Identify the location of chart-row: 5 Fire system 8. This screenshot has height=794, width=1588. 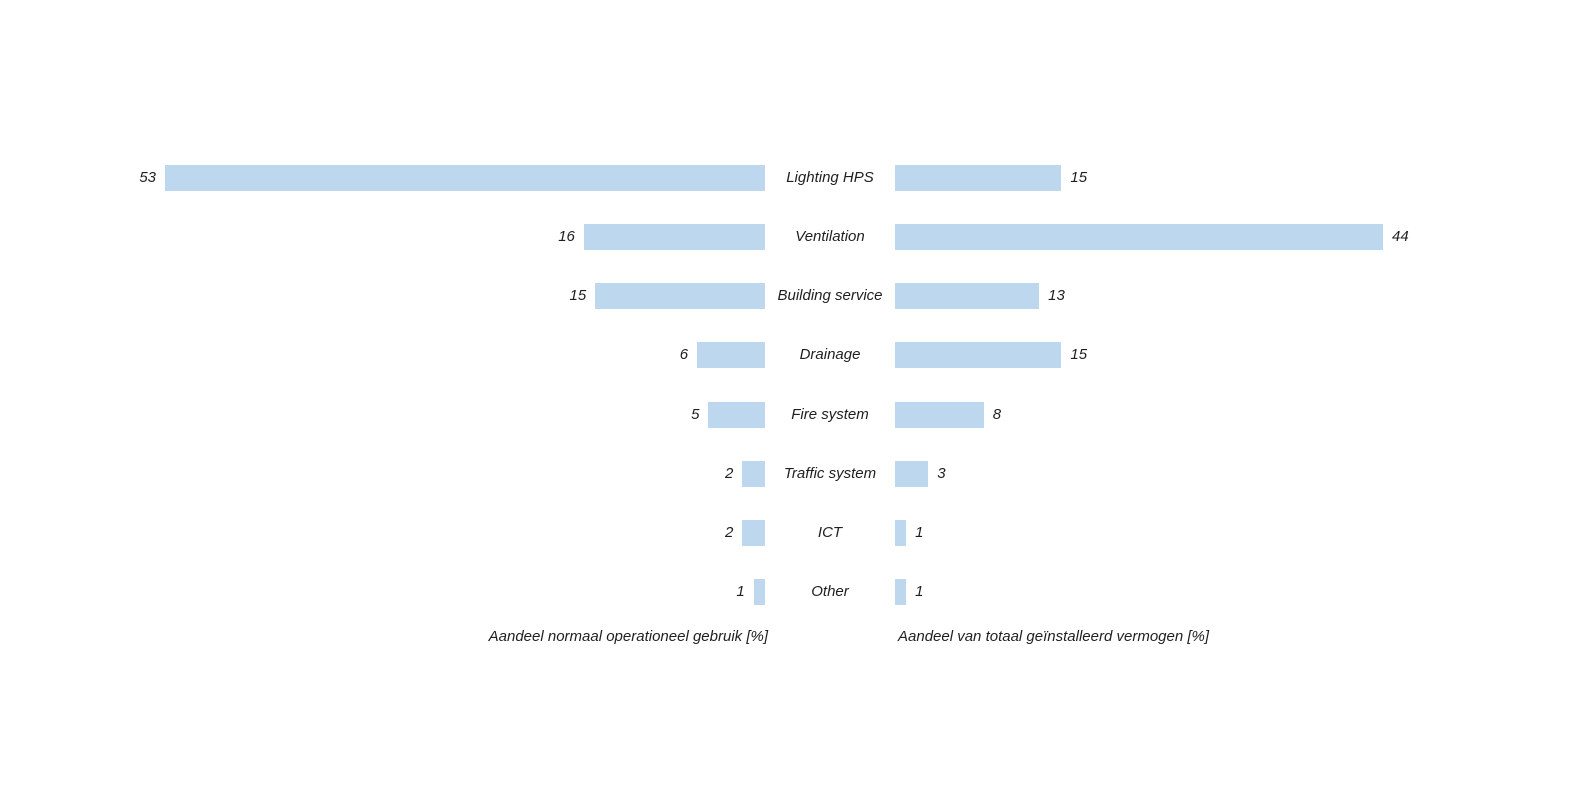
(794, 414).